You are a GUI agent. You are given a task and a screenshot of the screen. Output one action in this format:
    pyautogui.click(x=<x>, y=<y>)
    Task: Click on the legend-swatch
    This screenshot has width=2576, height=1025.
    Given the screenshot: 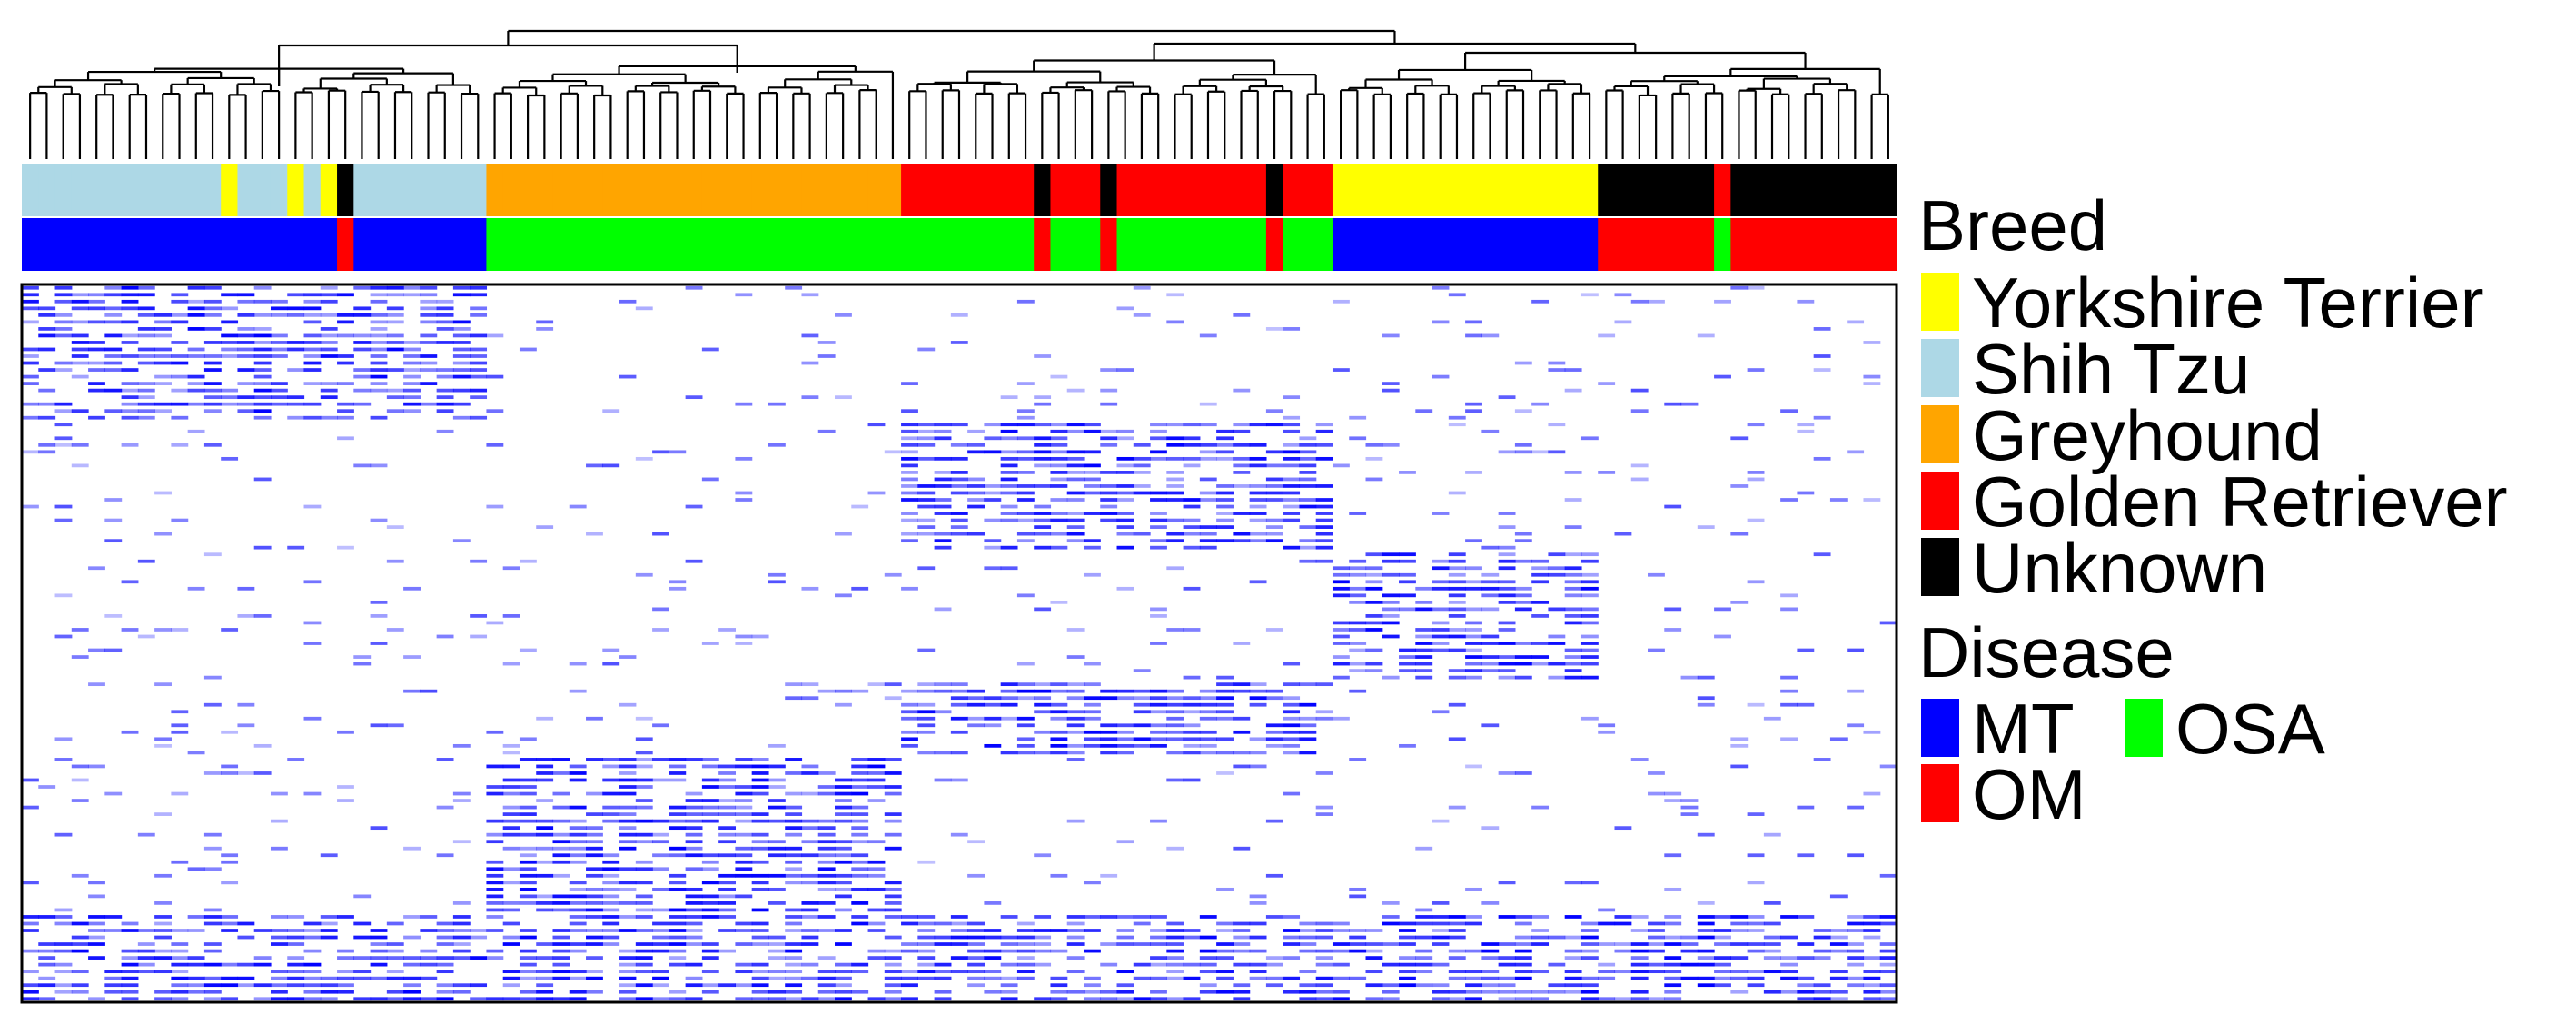 What is the action you would take?
    pyautogui.click(x=1940, y=728)
    